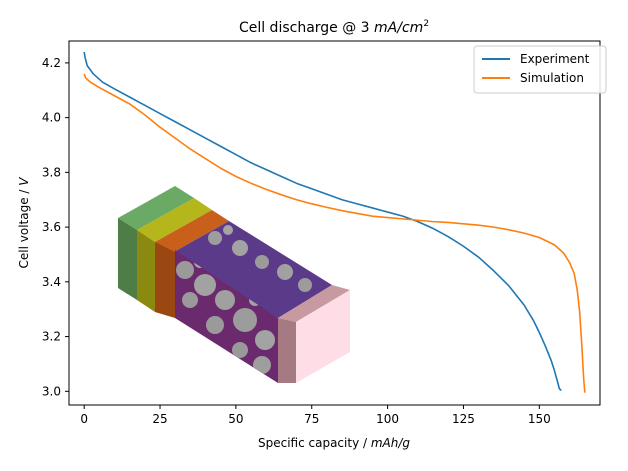  I want to click on x-tick-label: 150, so click(539, 419).